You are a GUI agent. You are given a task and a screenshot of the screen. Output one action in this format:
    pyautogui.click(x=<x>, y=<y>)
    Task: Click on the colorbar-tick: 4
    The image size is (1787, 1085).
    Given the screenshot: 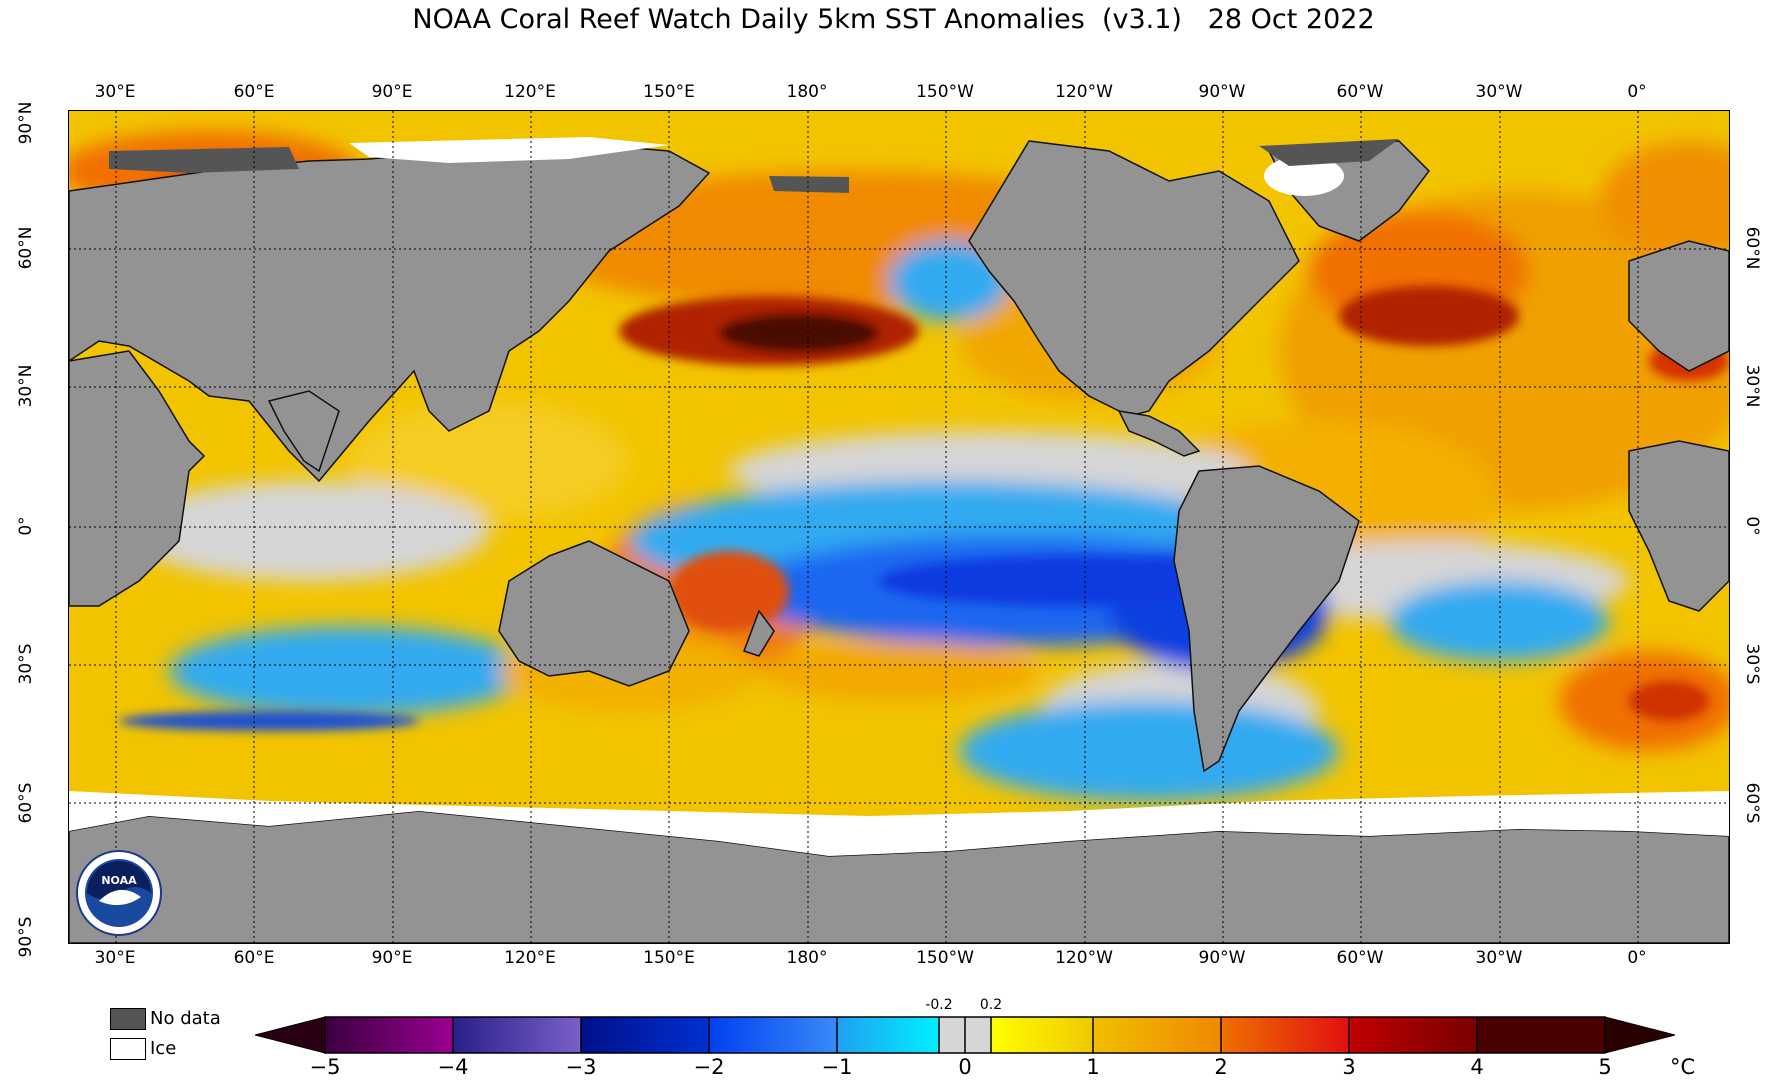 What is the action you would take?
    pyautogui.click(x=1477, y=1067)
    